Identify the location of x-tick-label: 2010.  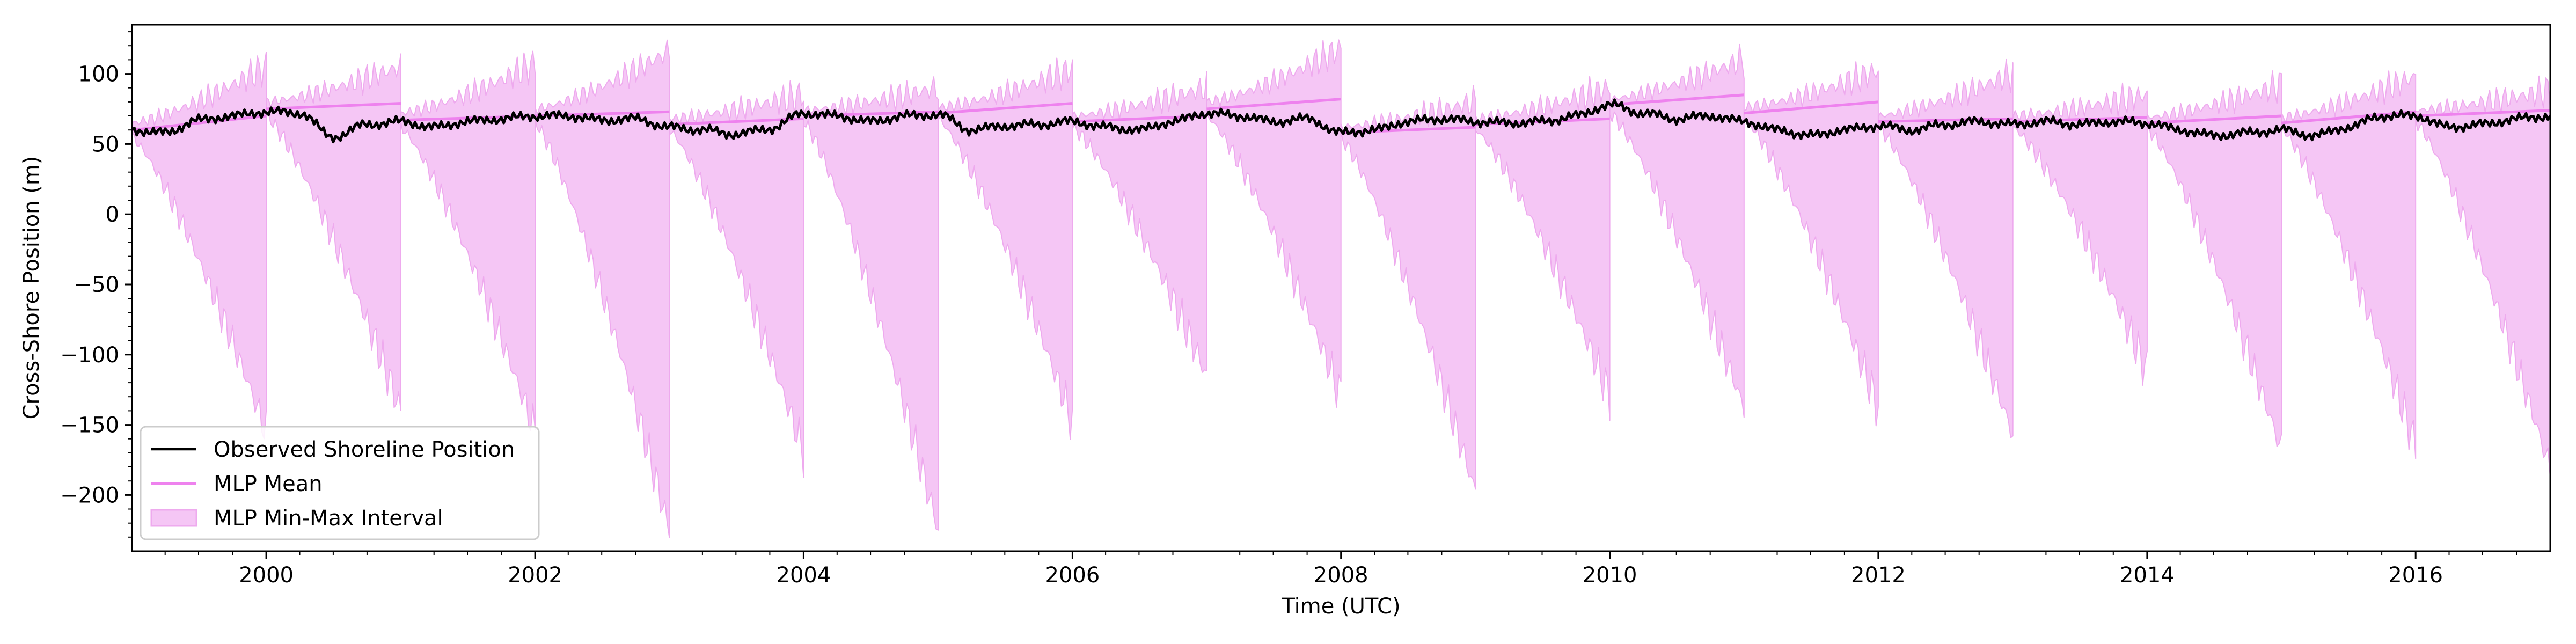
(1610, 575).